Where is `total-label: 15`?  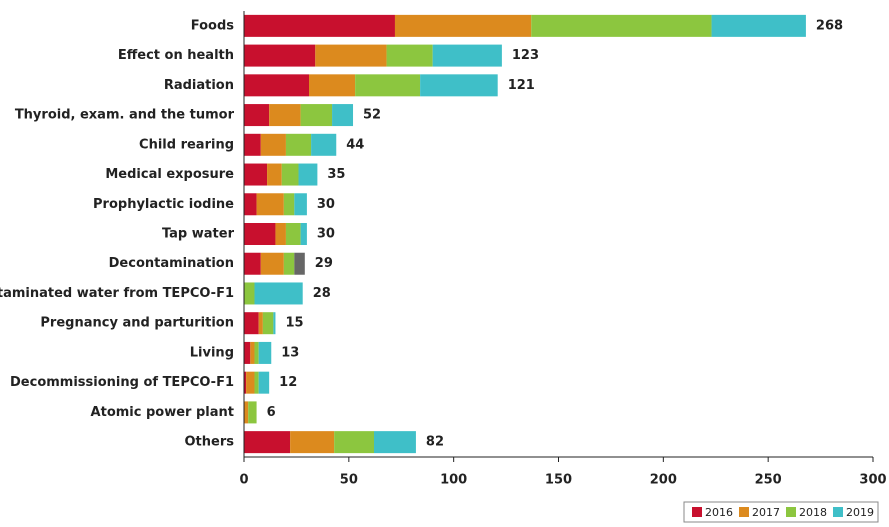
total-label: 15 is located at coordinates (294, 323).